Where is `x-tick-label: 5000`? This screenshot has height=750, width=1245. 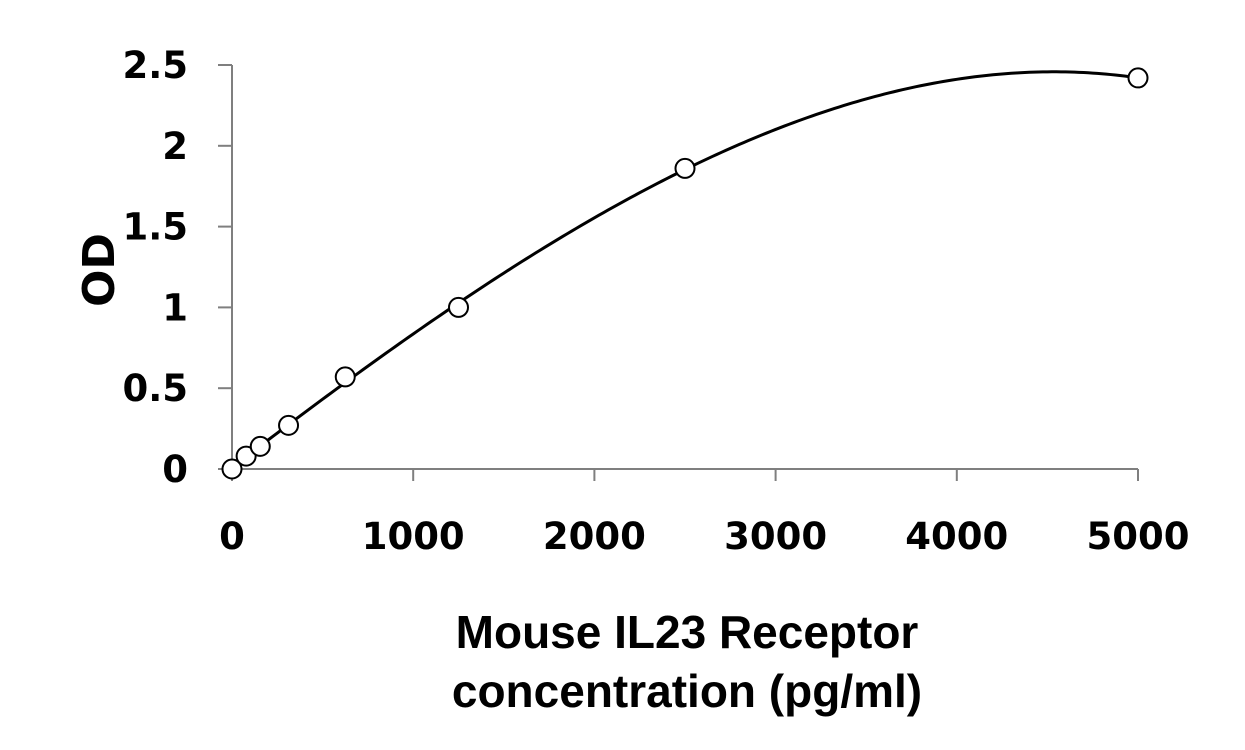 x-tick-label: 5000 is located at coordinates (1138, 536).